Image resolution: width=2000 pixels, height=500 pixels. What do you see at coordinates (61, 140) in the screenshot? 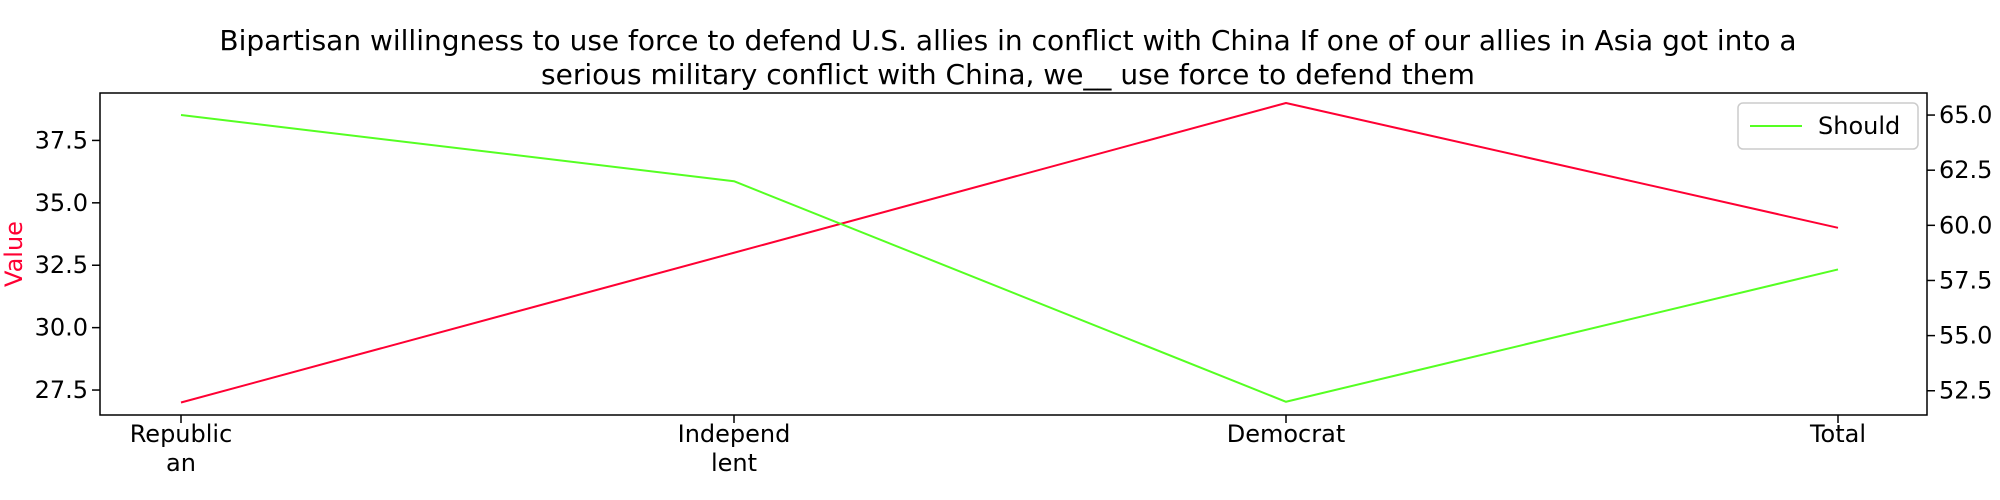
I see `y-left-tick-label: 37.5` at bounding box center [61, 140].